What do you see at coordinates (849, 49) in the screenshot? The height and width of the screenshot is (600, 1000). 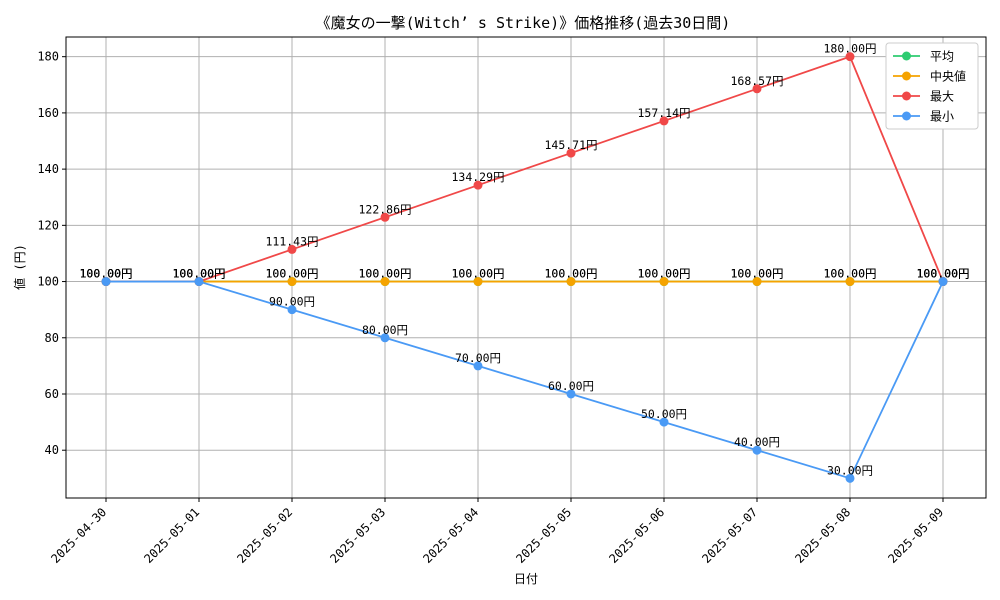 I see `data-label: 180.00円` at bounding box center [849, 49].